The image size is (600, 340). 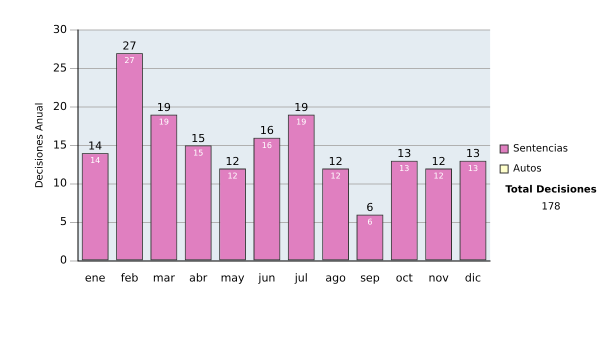 What do you see at coordinates (439, 277) in the screenshot?
I see `x-tick-label: nov` at bounding box center [439, 277].